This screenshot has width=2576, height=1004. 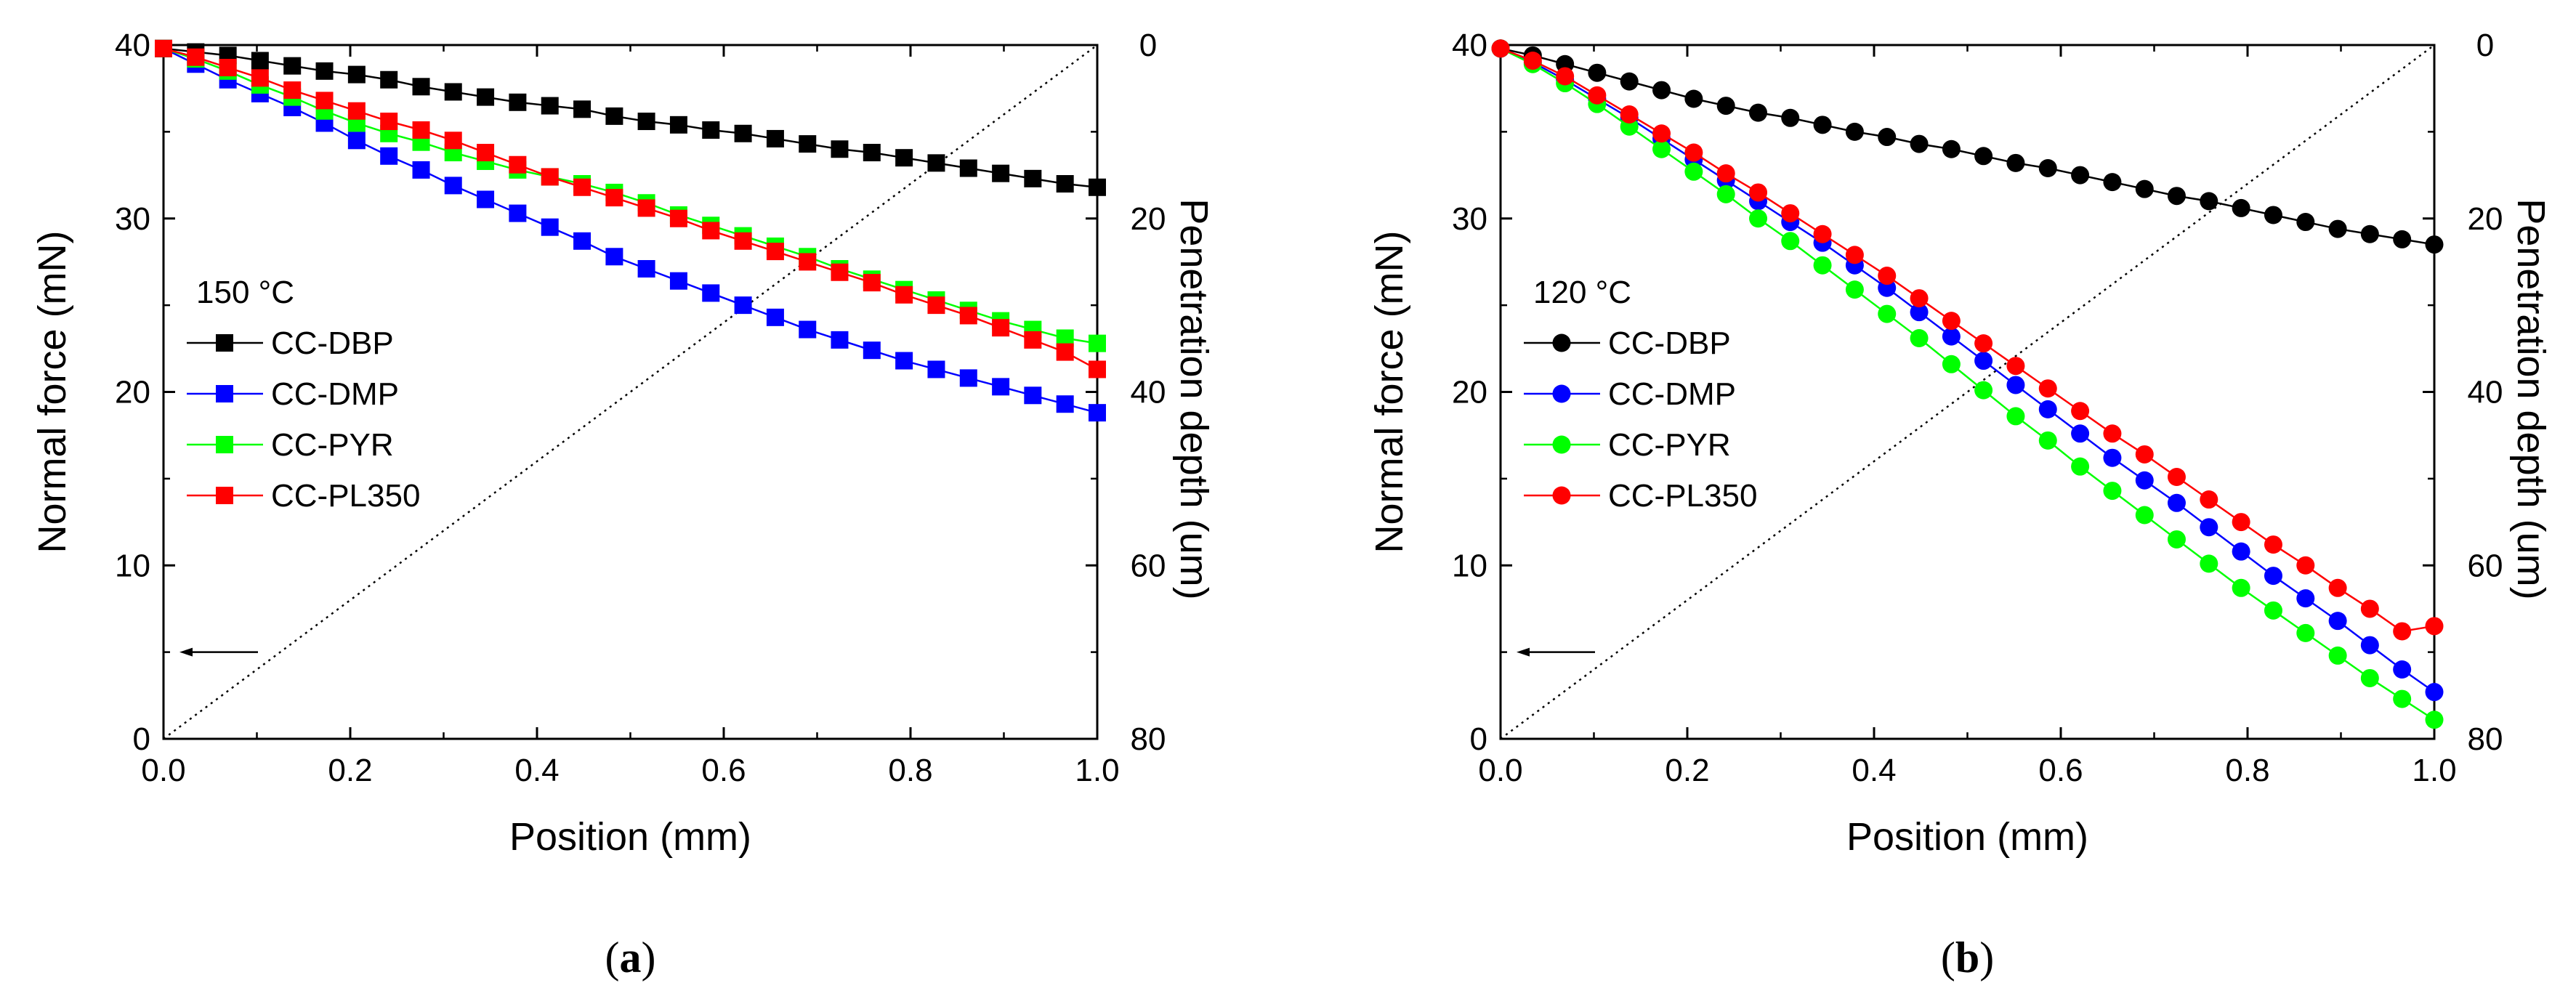 I want to click on y2-tick-label: 40, so click(x=1148, y=392).